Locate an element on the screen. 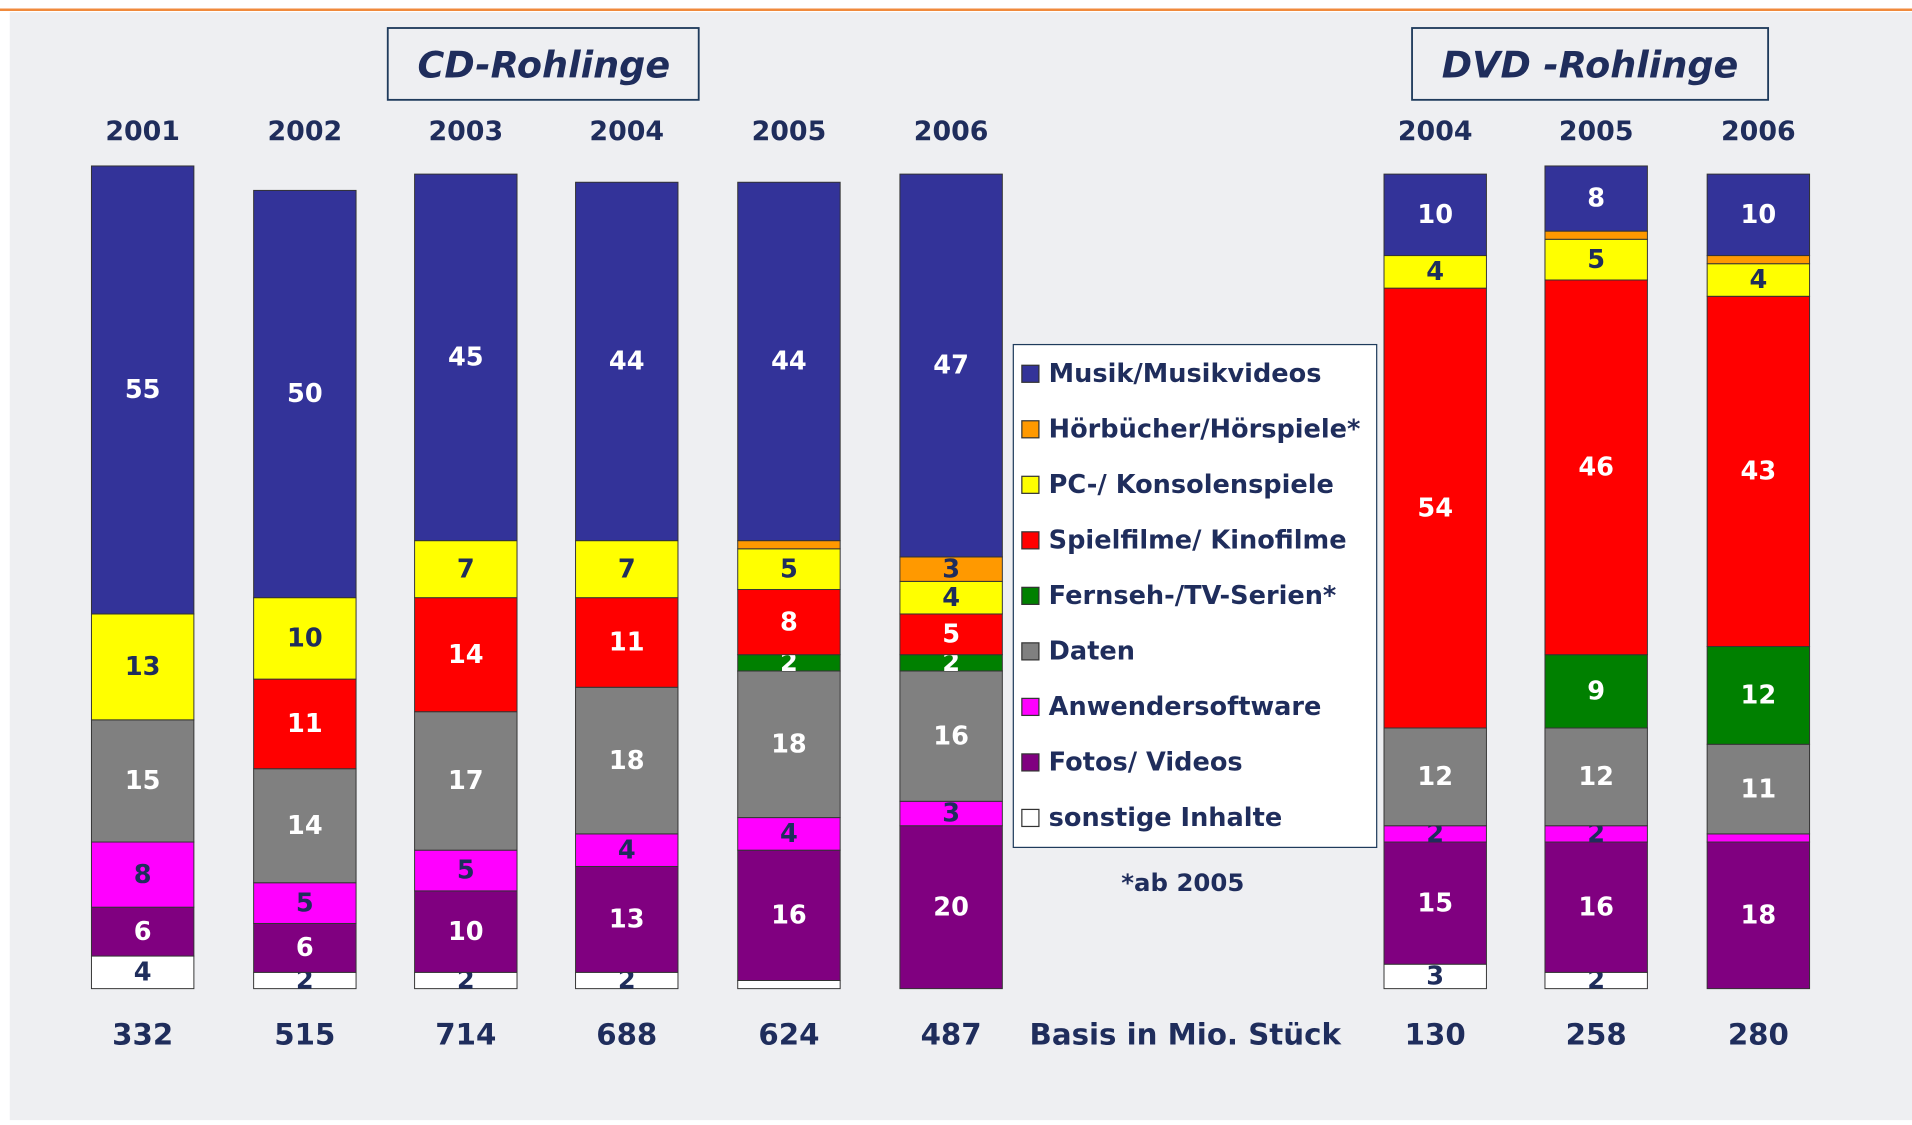 This screenshot has height=1125, width=1912. data-label: 7 is located at coordinates (466, 569).